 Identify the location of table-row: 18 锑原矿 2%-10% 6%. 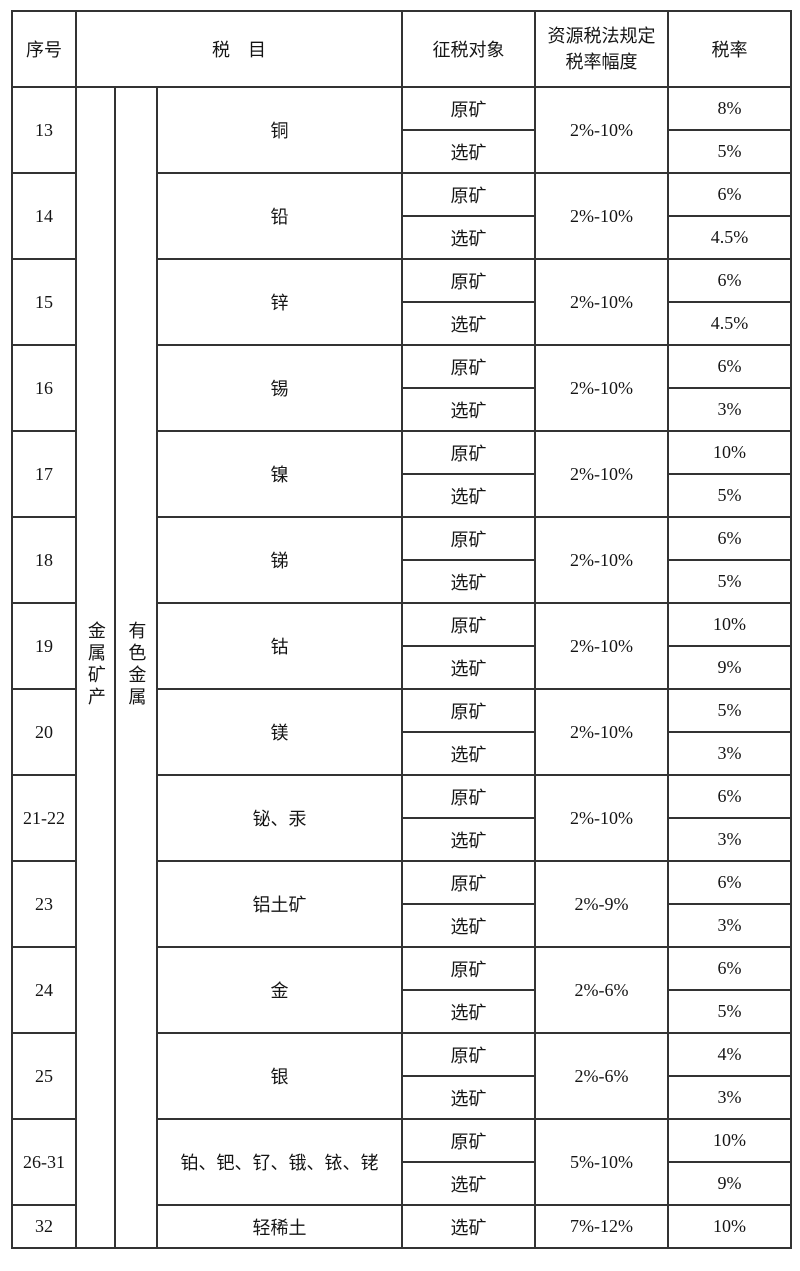
(402, 560).